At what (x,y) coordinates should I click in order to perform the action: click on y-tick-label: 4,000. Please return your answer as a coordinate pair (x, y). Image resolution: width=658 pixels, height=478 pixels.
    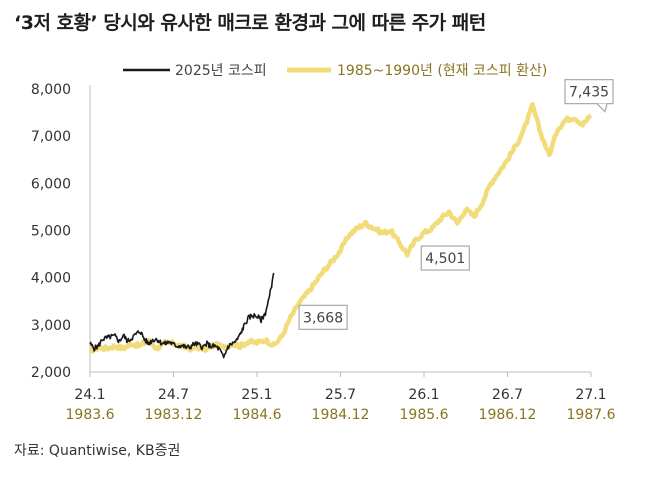
    Looking at the image, I should click on (51, 279).